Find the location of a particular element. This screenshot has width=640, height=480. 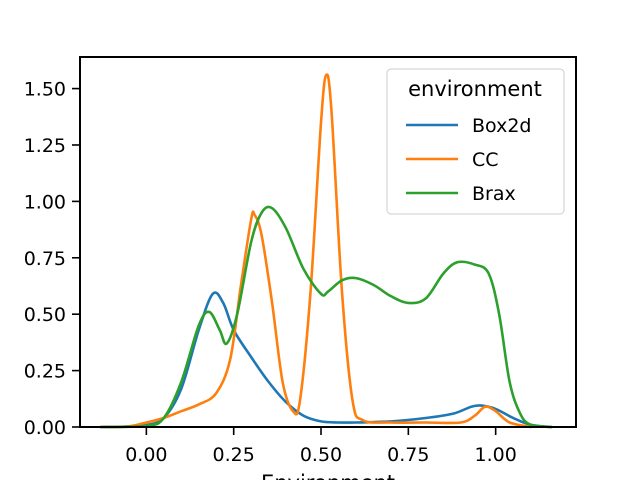

x-tick-label: 0.25 is located at coordinates (234, 455).